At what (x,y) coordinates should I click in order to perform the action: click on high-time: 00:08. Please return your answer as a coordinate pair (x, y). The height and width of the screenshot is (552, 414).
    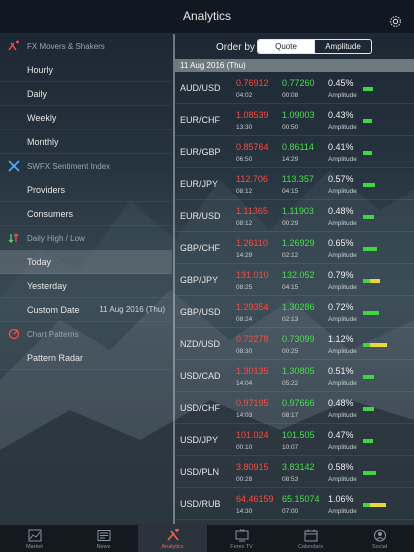
    Looking at the image, I should click on (290, 95).